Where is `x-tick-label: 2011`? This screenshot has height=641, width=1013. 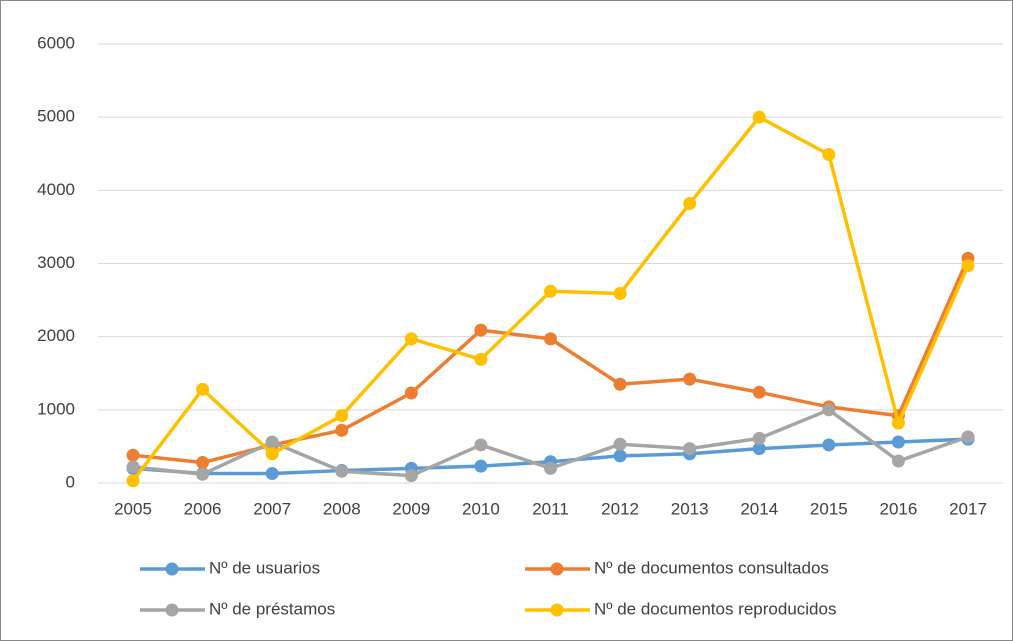
x-tick-label: 2011 is located at coordinates (550, 508).